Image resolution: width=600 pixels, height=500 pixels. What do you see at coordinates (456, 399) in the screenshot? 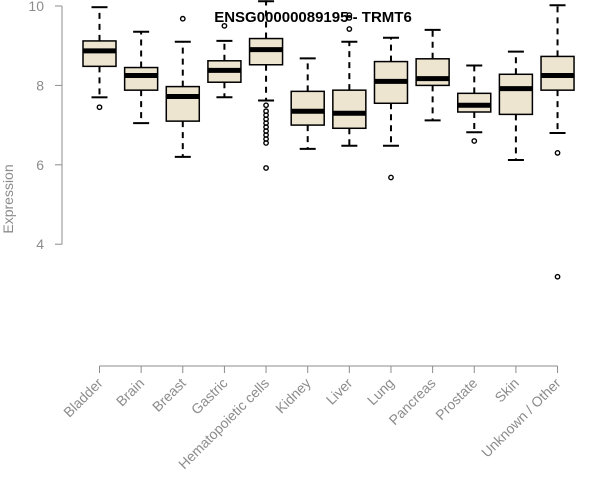
I see `x-tick-label: Prostate` at bounding box center [456, 399].